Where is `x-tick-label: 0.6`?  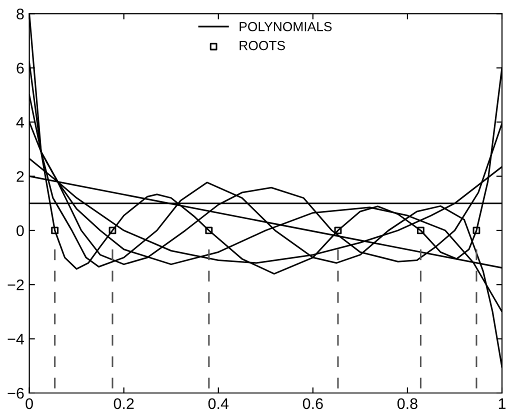 x-tick-label: 0.6 is located at coordinates (312, 404).